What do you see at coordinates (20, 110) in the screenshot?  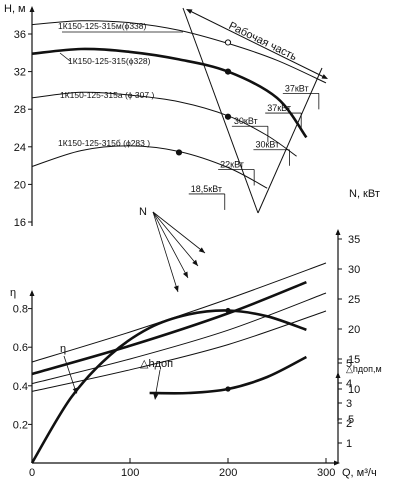 I see `head-tick-label: 28` at bounding box center [20, 110].